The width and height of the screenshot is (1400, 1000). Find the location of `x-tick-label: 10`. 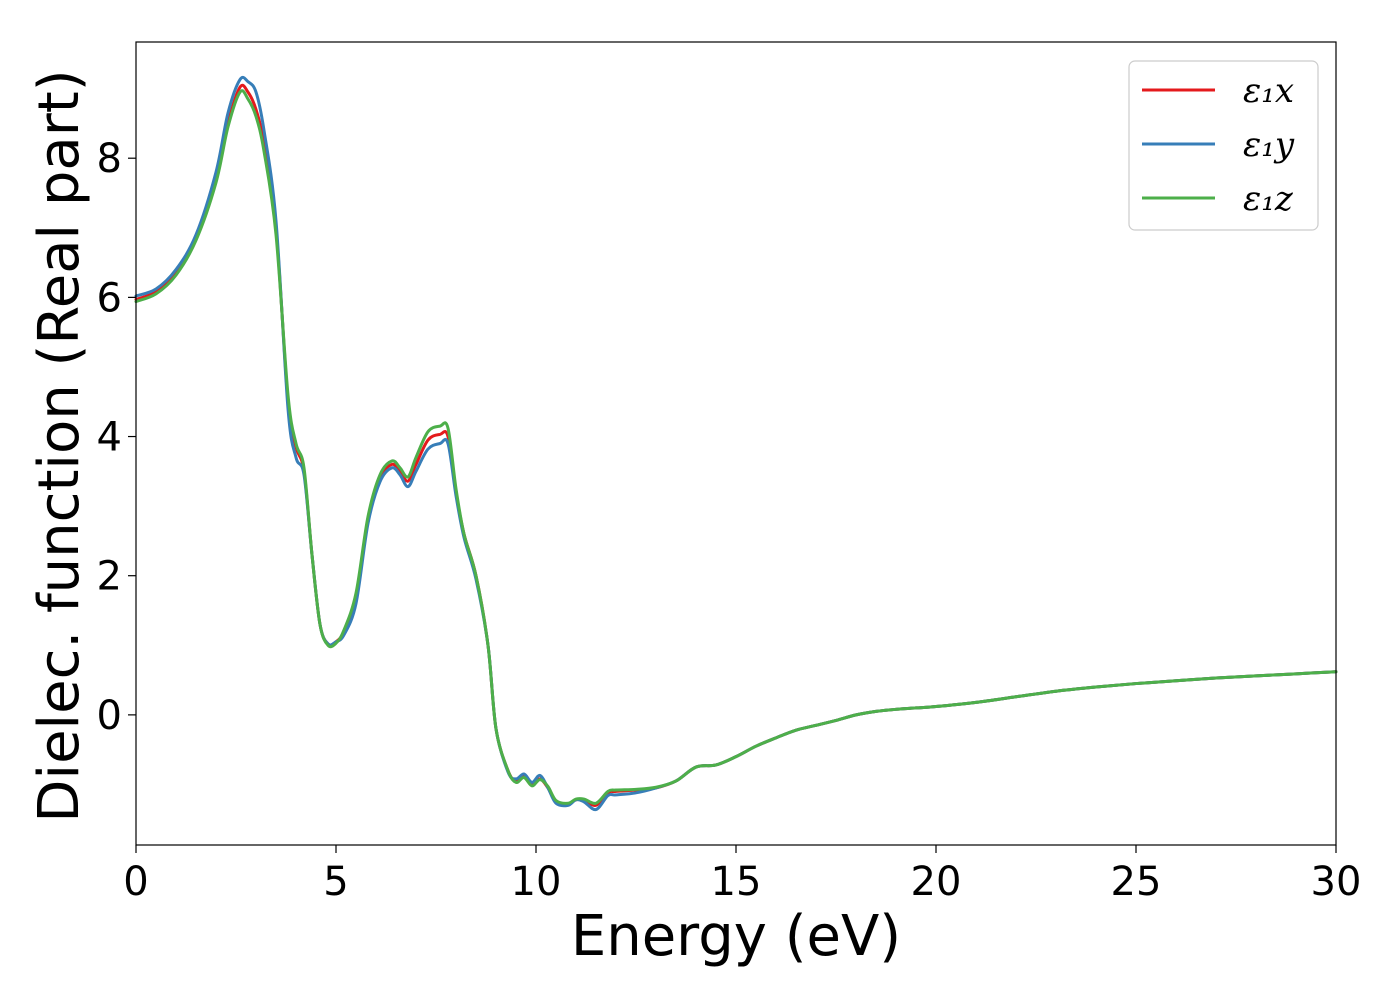

x-tick-label: 10 is located at coordinates (536, 882).